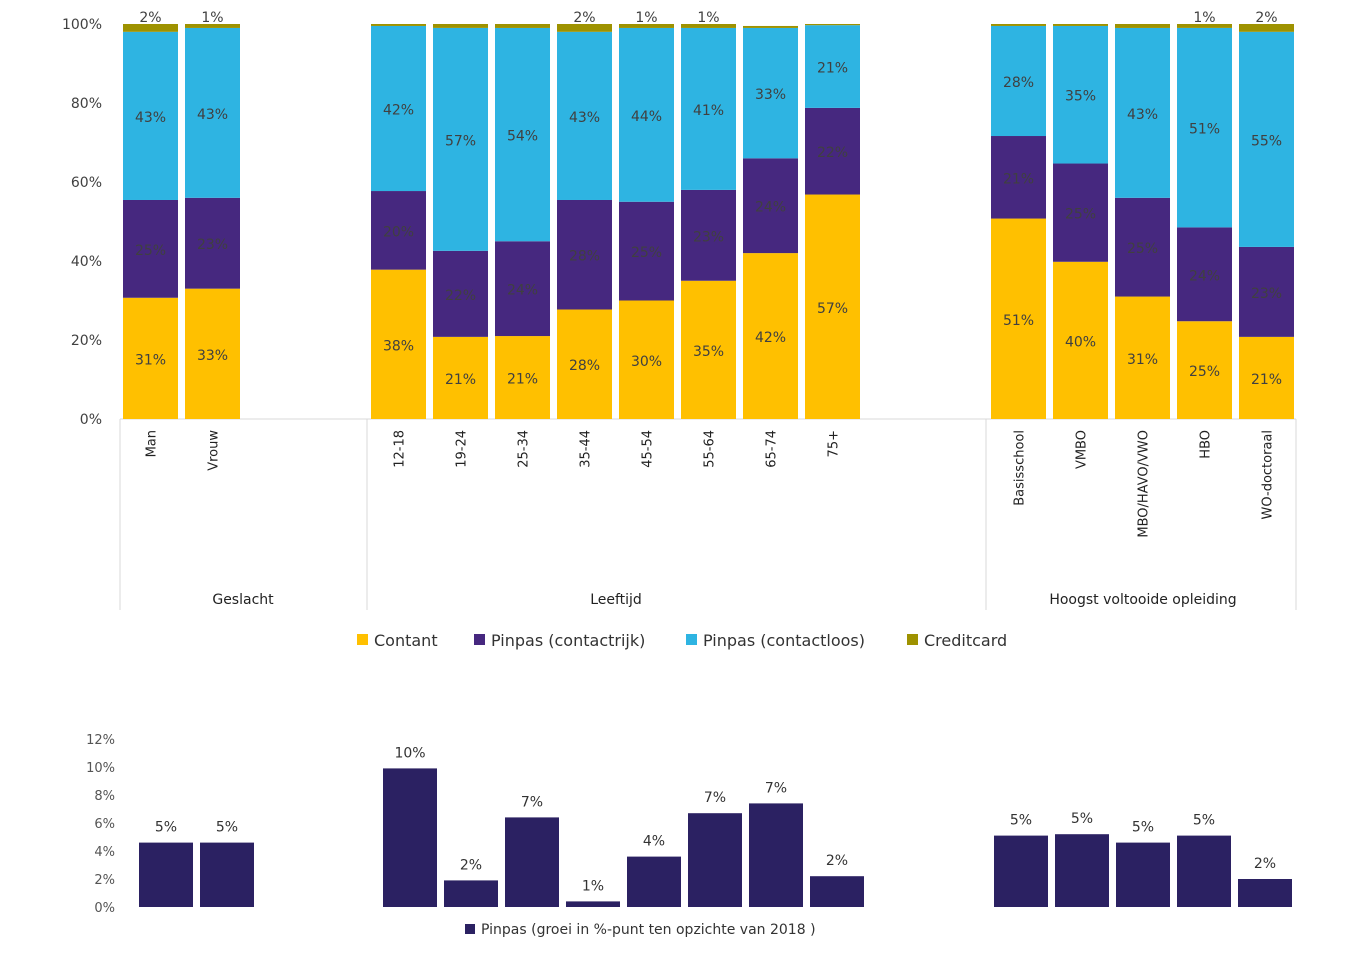 This screenshot has width=1356, height=959. I want to click on y-tick-label: 100%, so click(82, 25).